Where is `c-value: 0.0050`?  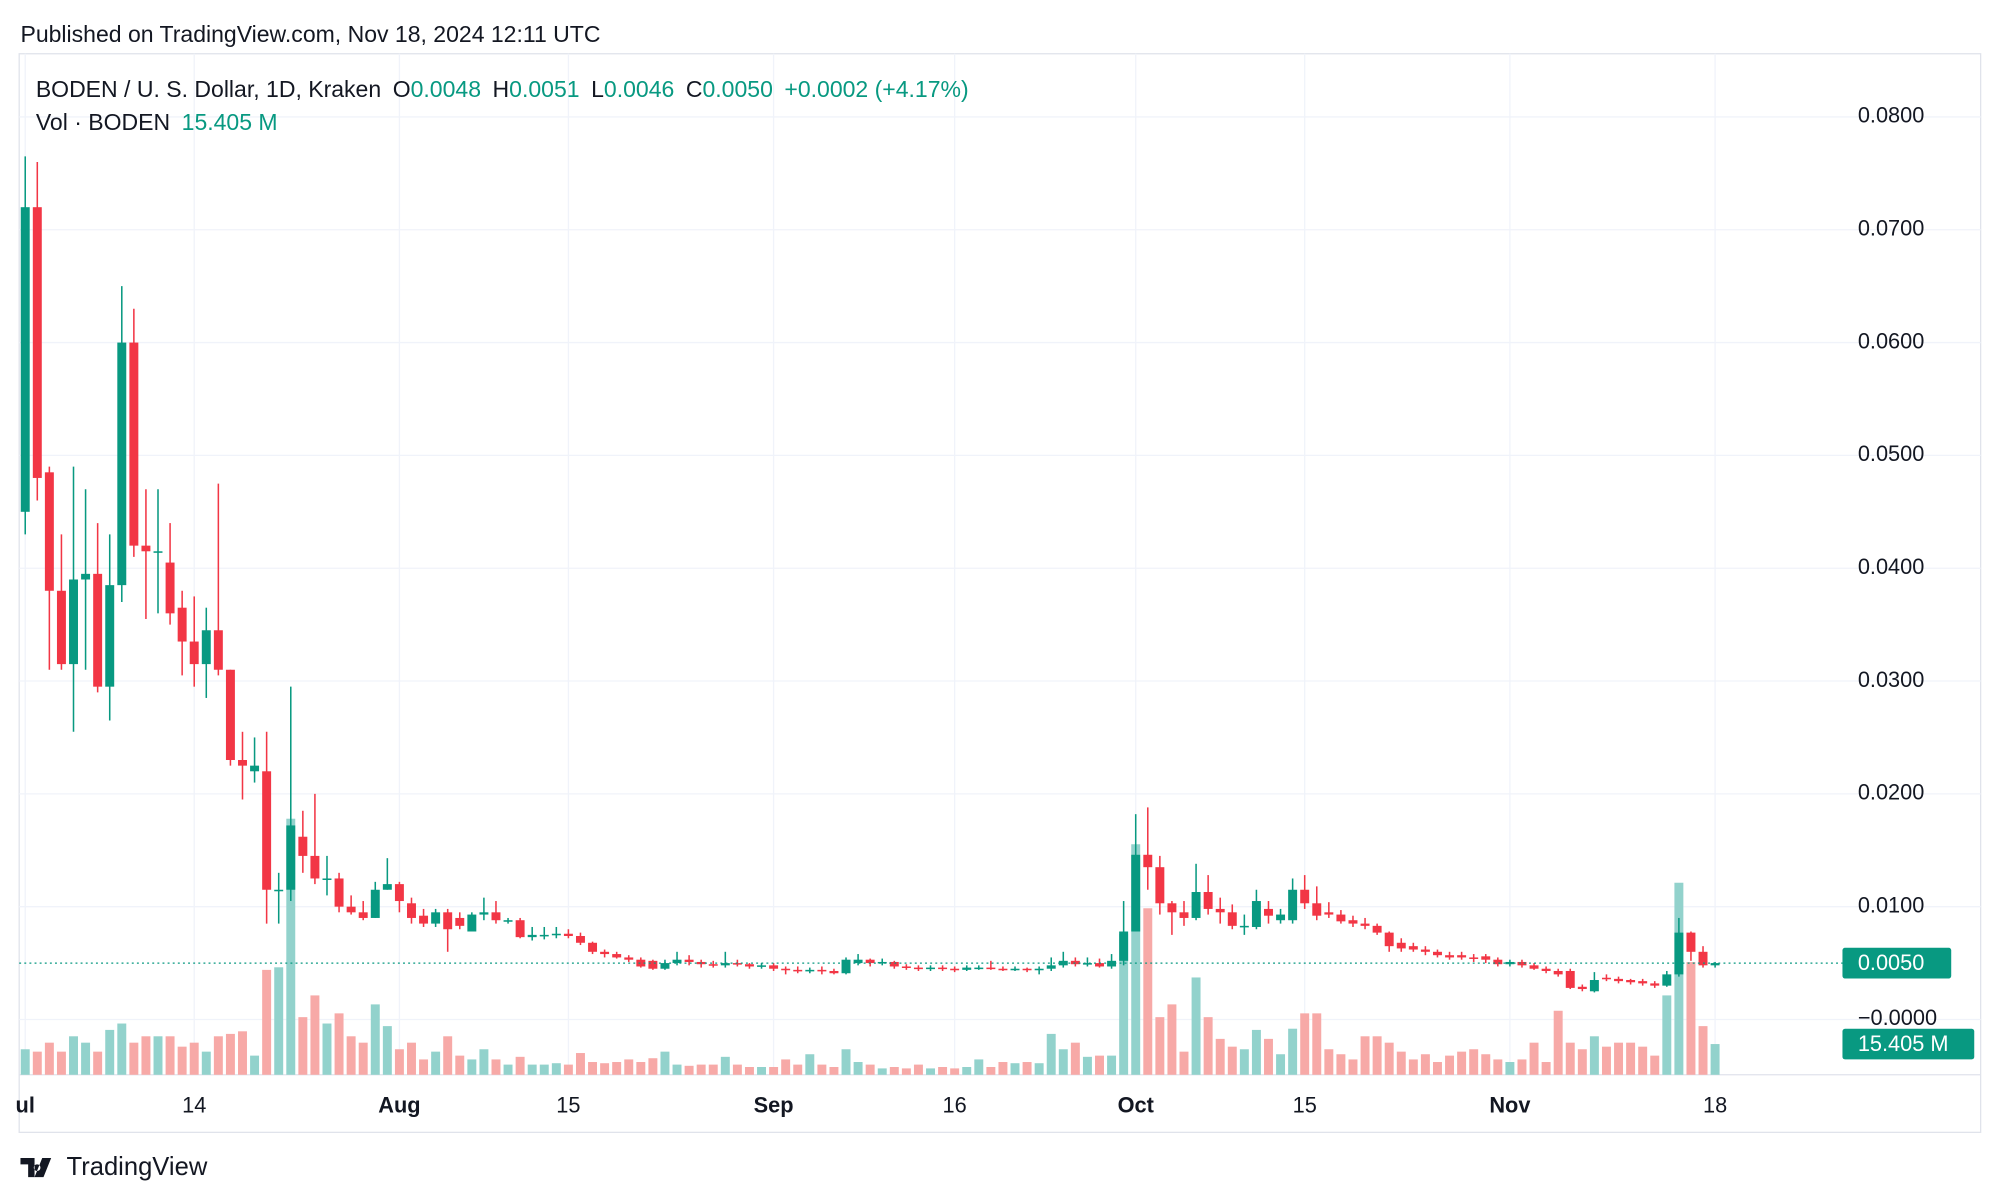
c-value: 0.0050 is located at coordinates (737, 89).